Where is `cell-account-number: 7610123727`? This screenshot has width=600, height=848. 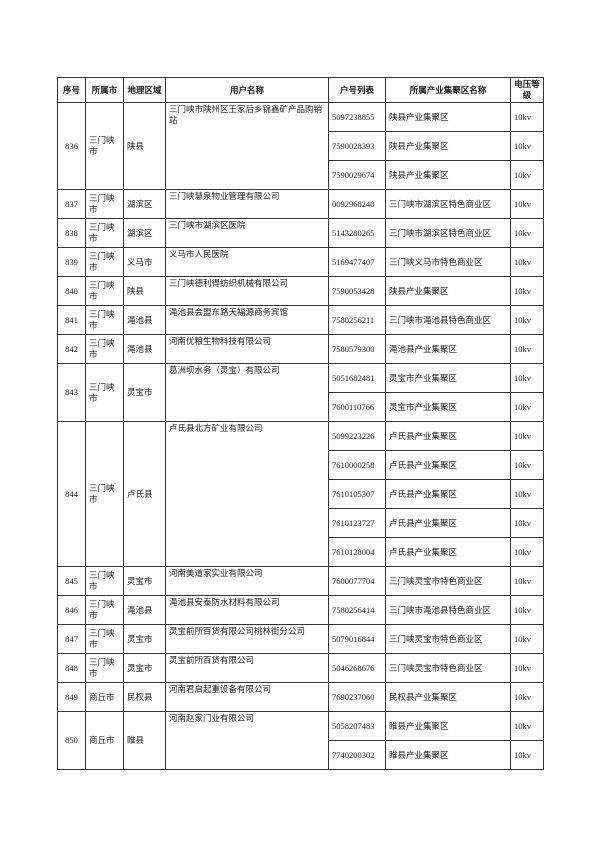 cell-account-number: 7610123727 is located at coordinates (357, 523).